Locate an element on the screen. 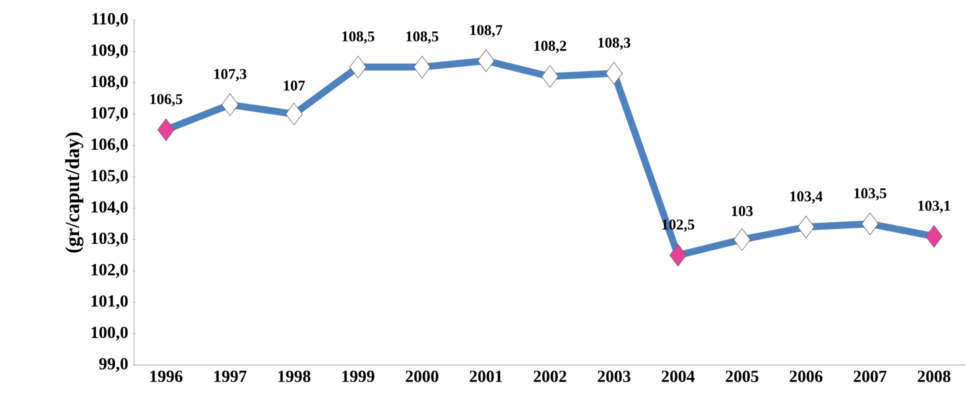  x-tick-label: 2005 is located at coordinates (742, 376).